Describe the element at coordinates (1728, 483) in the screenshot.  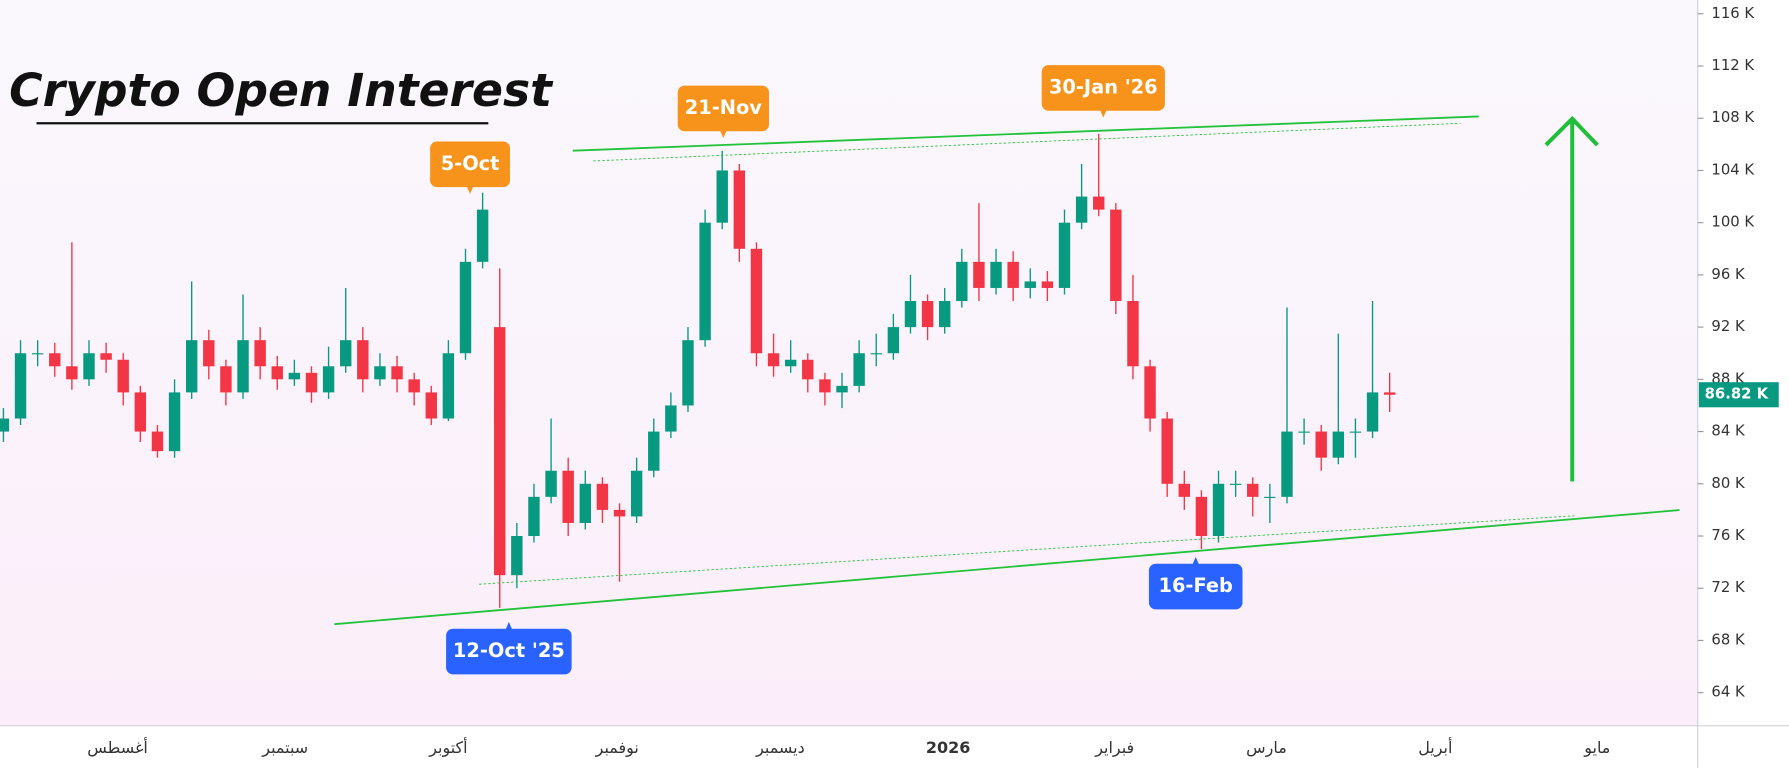
I see `y-tick-label: 80 K` at that location.